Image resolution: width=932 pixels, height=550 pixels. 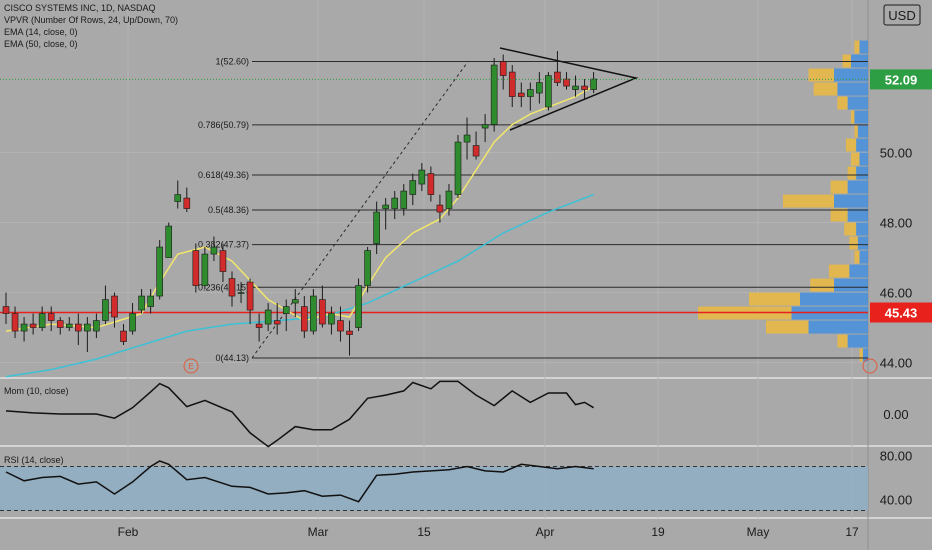 I want to click on fib-level-label: 0.618(49.36), so click(x=223, y=175).